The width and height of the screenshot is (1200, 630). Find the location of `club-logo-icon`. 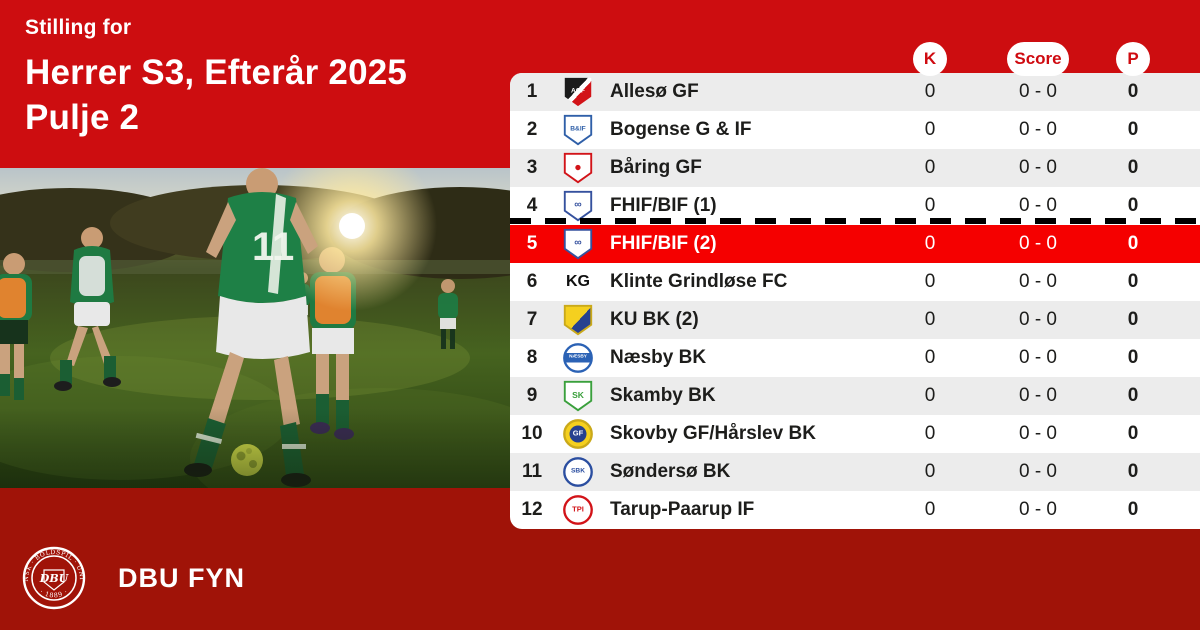

club-logo-icon is located at coordinates (578, 320).